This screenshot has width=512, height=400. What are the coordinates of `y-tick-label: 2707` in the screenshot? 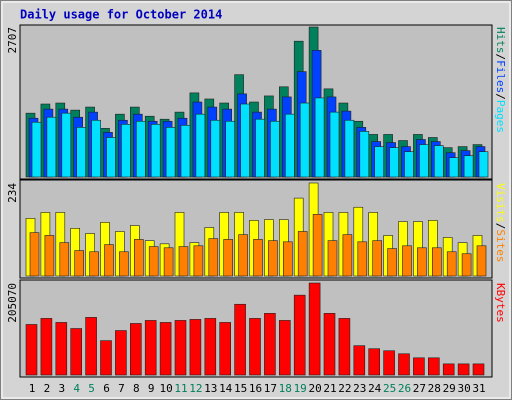 It's located at (12, 40).